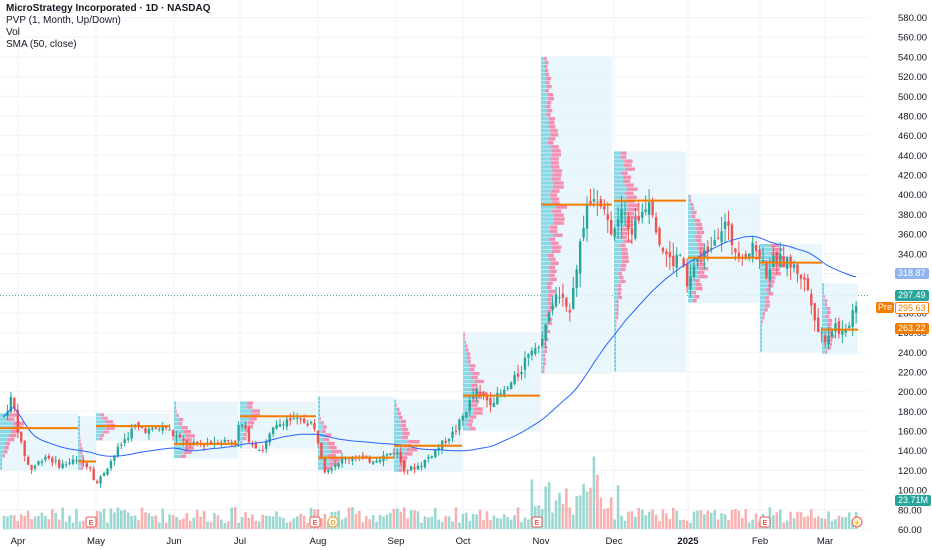  What do you see at coordinates (173, 541) in the screenshot?
I see `x-tick-label: Jun` at bounding box center [173, 541].